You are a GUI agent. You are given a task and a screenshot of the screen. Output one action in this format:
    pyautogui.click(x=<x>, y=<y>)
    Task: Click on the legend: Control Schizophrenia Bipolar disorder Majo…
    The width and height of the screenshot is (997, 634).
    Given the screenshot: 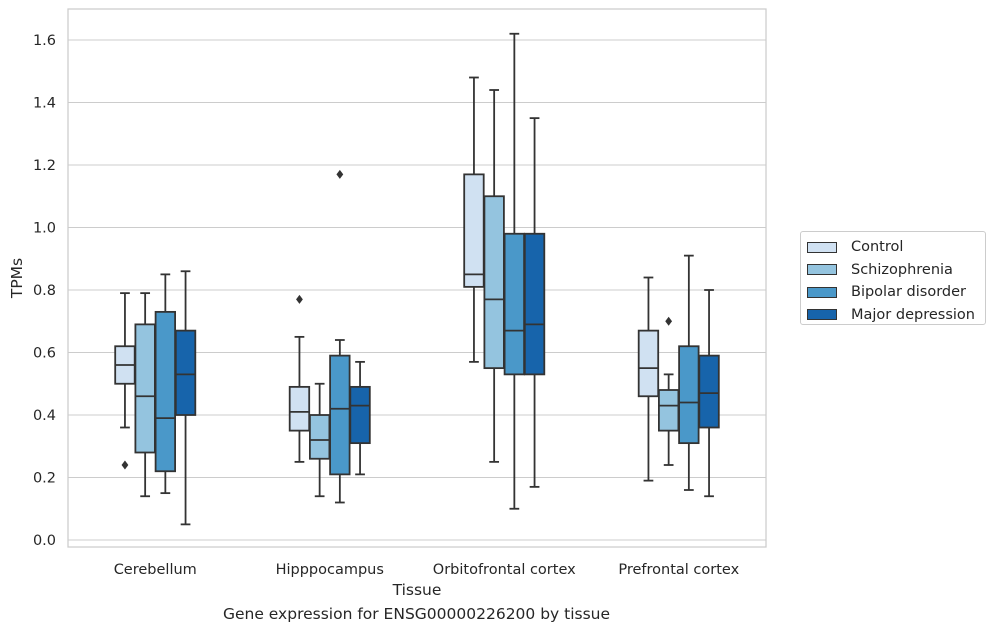 What is the action you would take?
    pyautogui.click(x=893, y=278)
    